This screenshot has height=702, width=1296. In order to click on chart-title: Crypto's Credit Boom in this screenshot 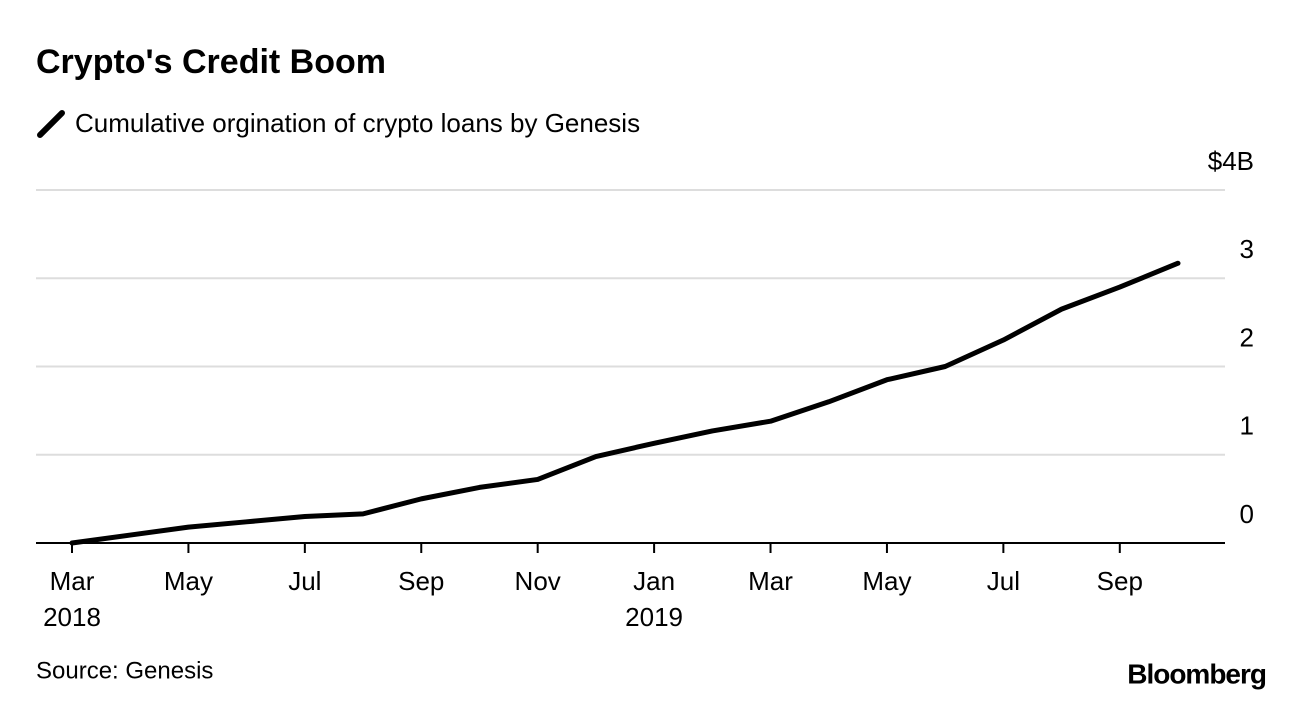, I will do `click(211, 62)`.